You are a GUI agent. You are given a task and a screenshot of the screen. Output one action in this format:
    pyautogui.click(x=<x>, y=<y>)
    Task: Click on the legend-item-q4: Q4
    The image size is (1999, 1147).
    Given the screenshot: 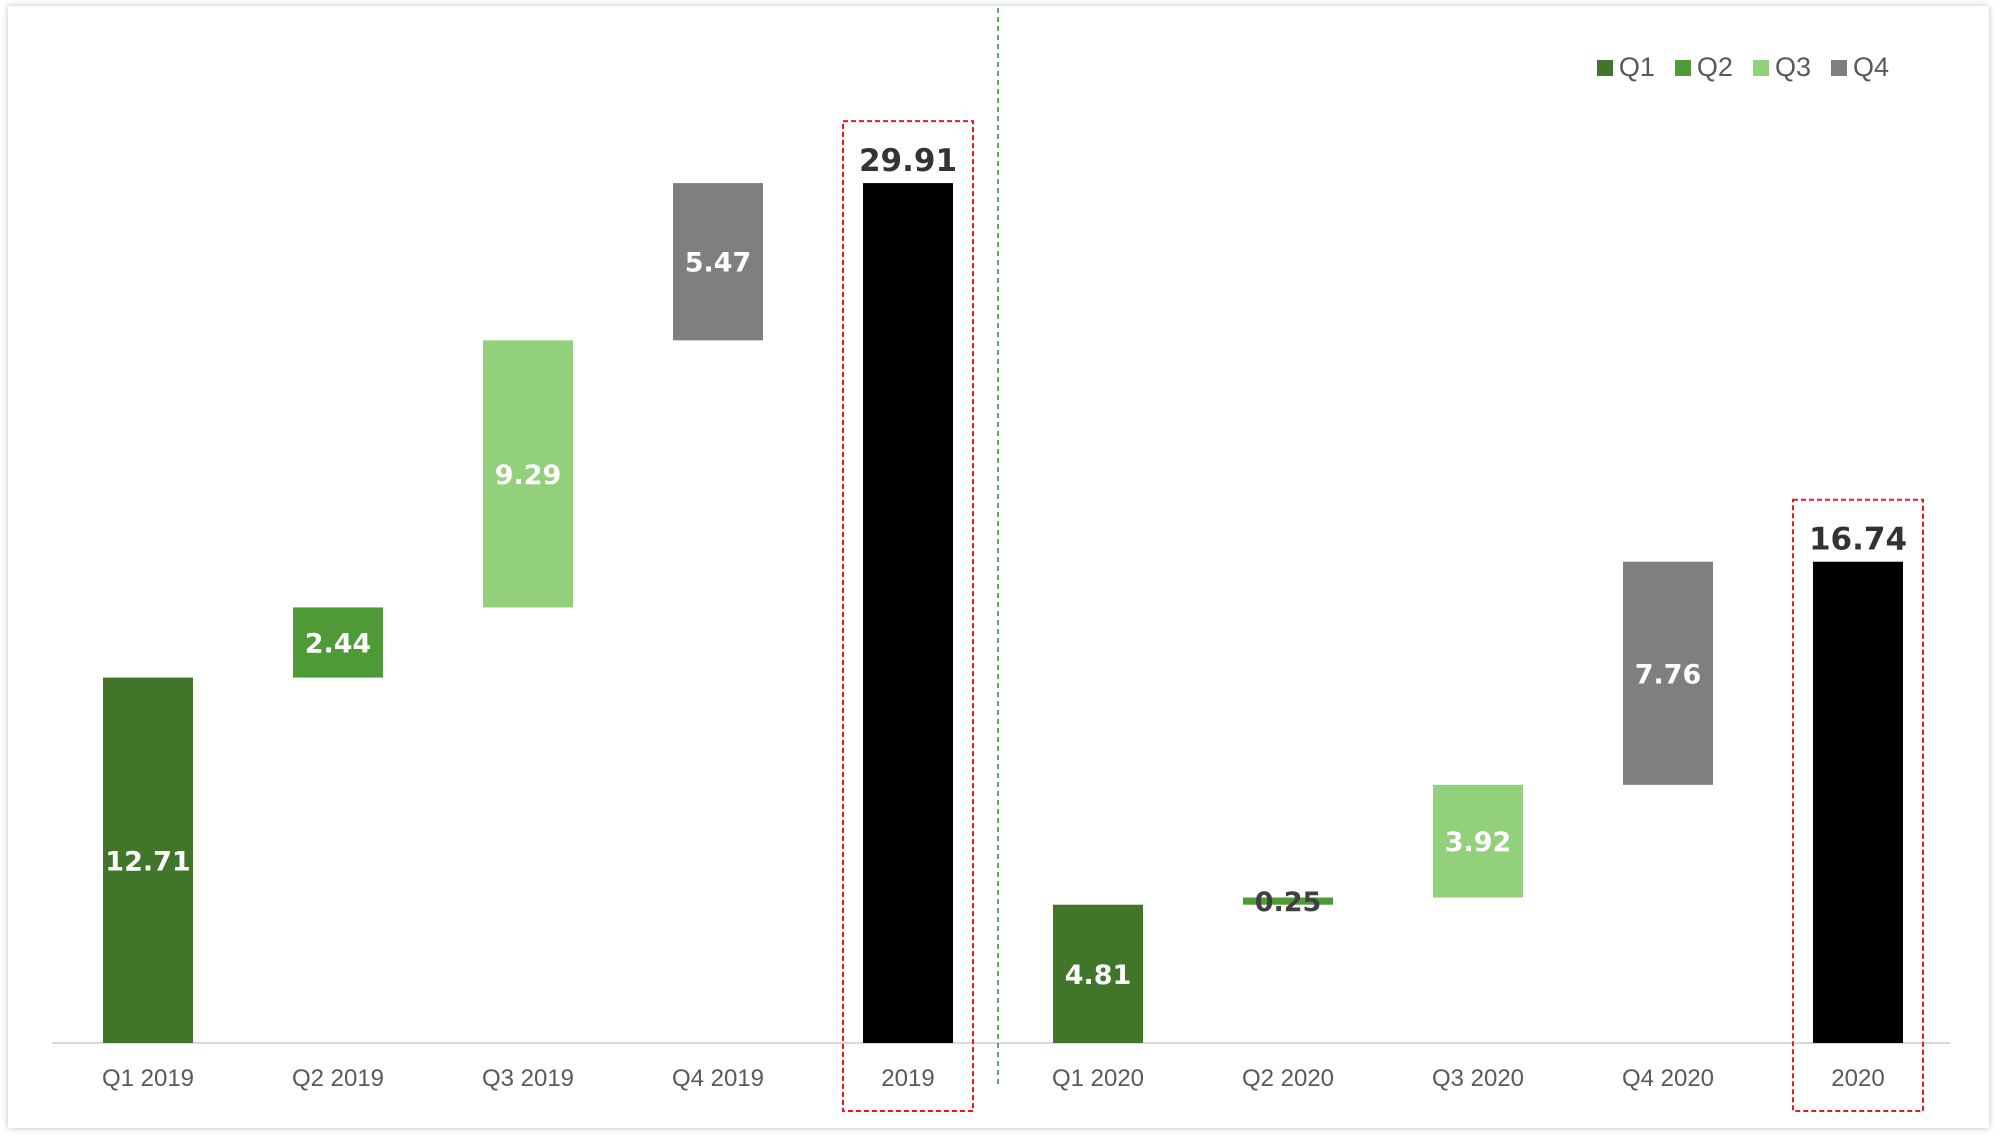 What is the action you would take?
    pyautogui.click(x=1859, y=67)
    